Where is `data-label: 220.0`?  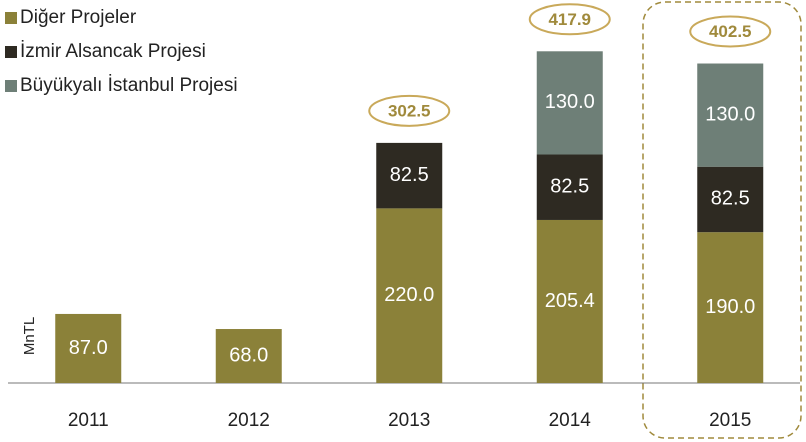 data-label: 220.0 is located at coordinates (409, 295).